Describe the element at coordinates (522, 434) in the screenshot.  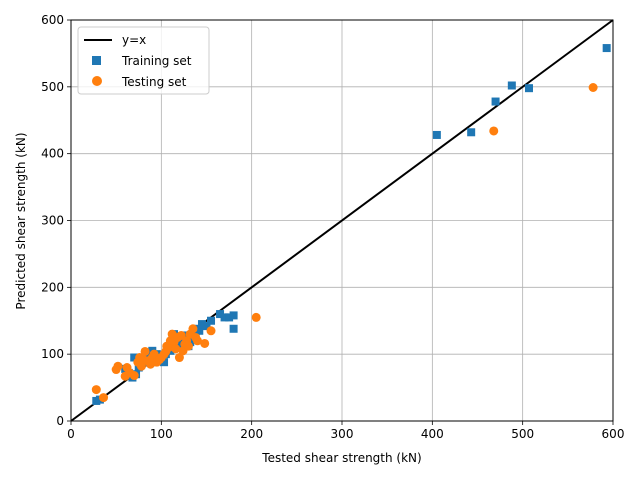
I see `x-tick-label: 500` at that location.